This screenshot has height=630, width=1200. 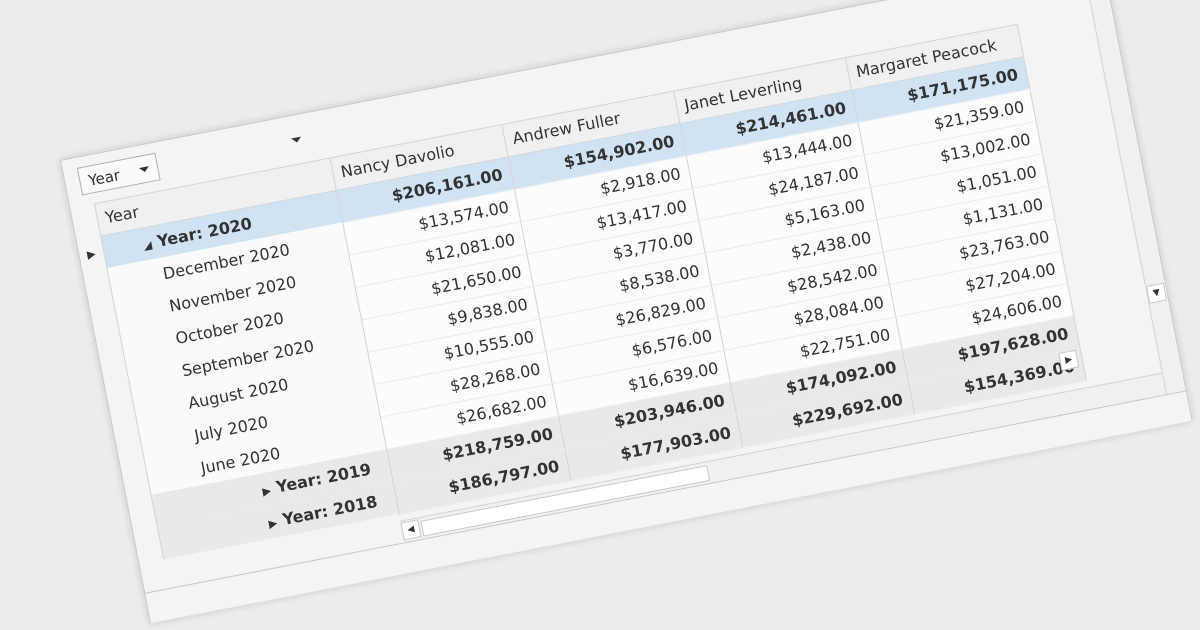 What do you see at coordinates (1069, 360) in the screenshot?
I see `scroll-right: ▶` at bounding box center [1069, 360].